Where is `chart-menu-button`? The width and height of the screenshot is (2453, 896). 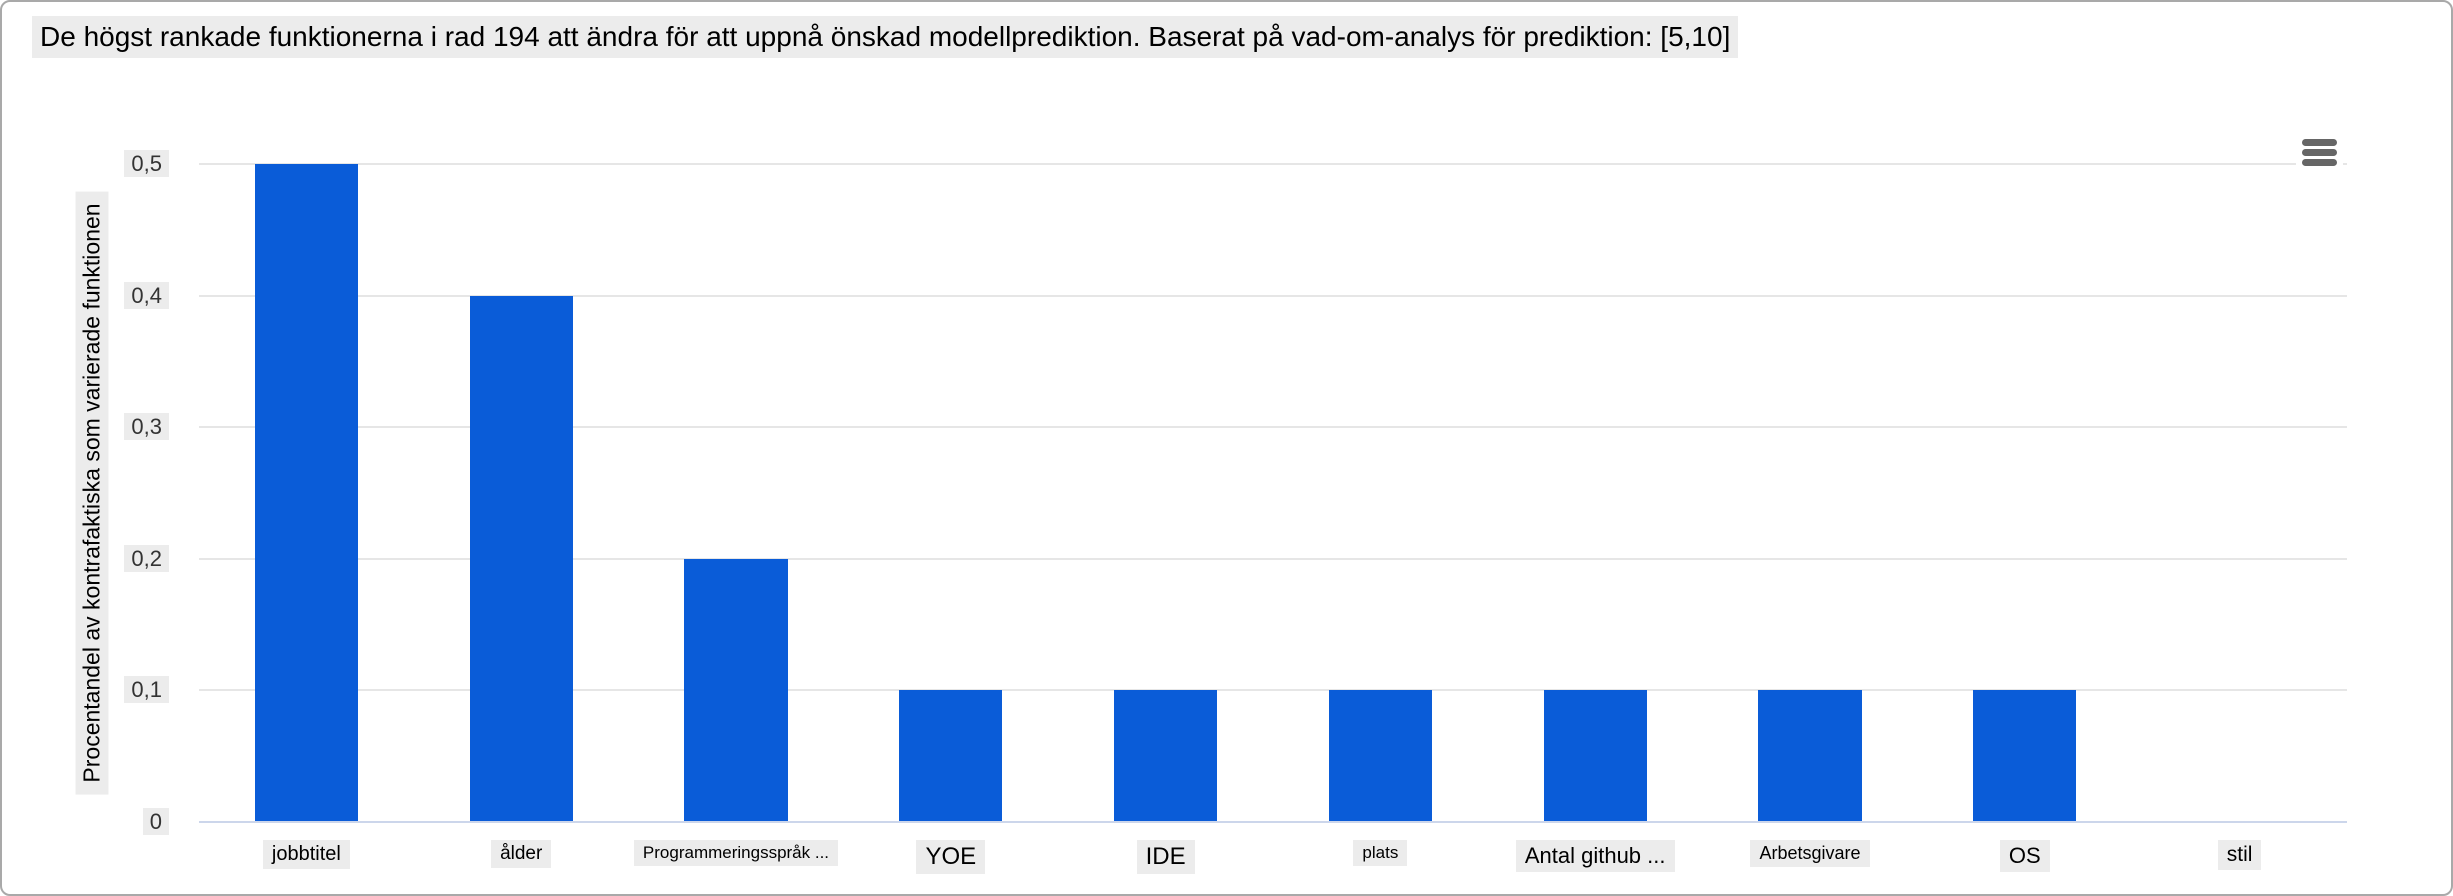
chart-menu-button is located at coordinates (2319, 152).